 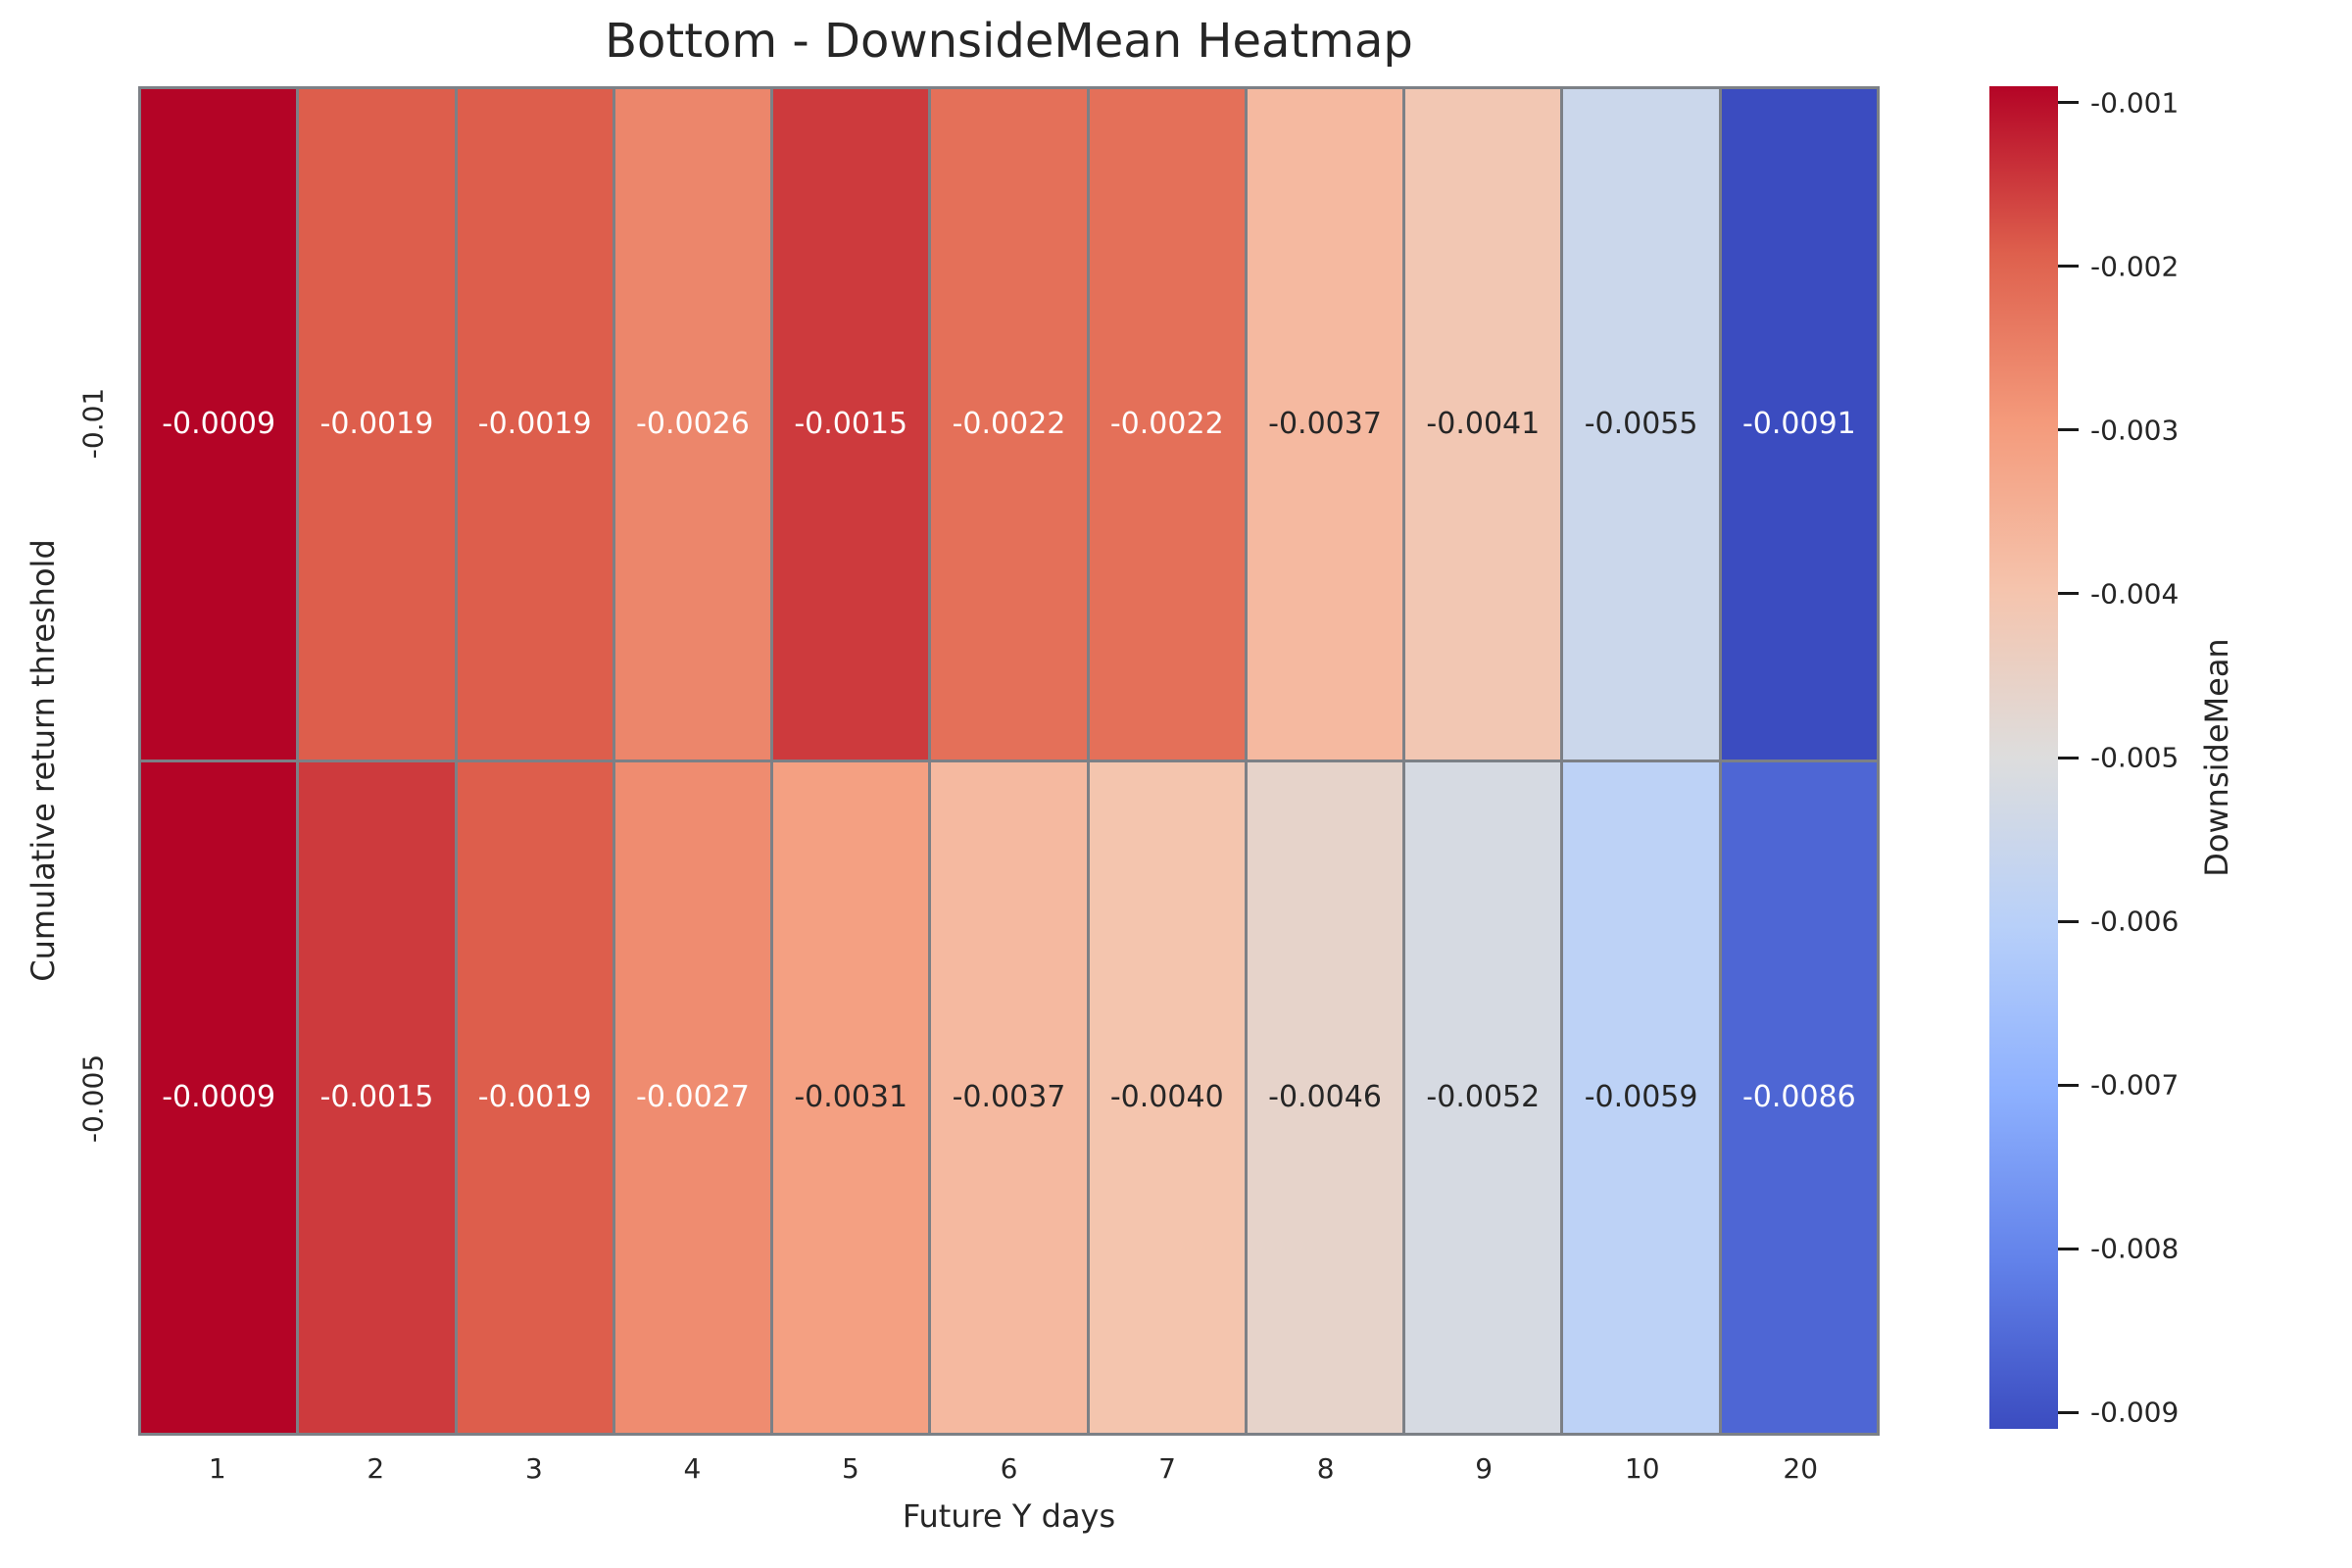 What do you see at coordinates (1641, 424) in the screenshot?
I see `heatmap-cell-r0-c9: -0.0055` at bounding box center [1641, 424].